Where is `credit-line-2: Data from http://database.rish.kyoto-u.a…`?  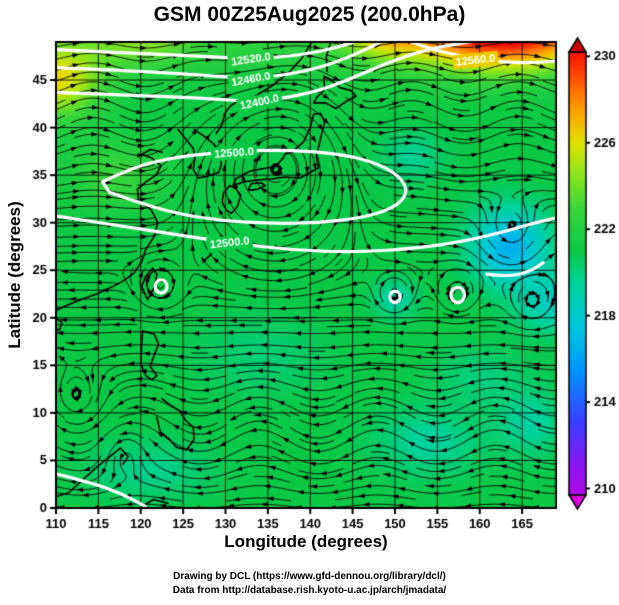 credit-line-2: Data from http://database.rish.kyoto-u.a… is located at coordinates (309, 590).